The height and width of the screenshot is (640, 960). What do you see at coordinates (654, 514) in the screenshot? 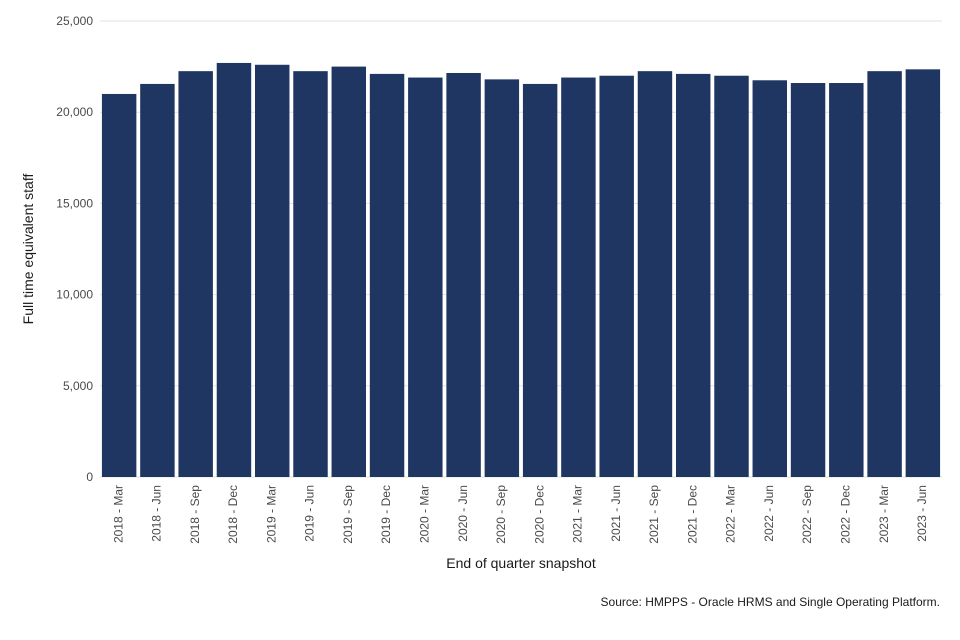
I see `x-tick-label: 2021 - Sep` at bounding box center [654, 514].